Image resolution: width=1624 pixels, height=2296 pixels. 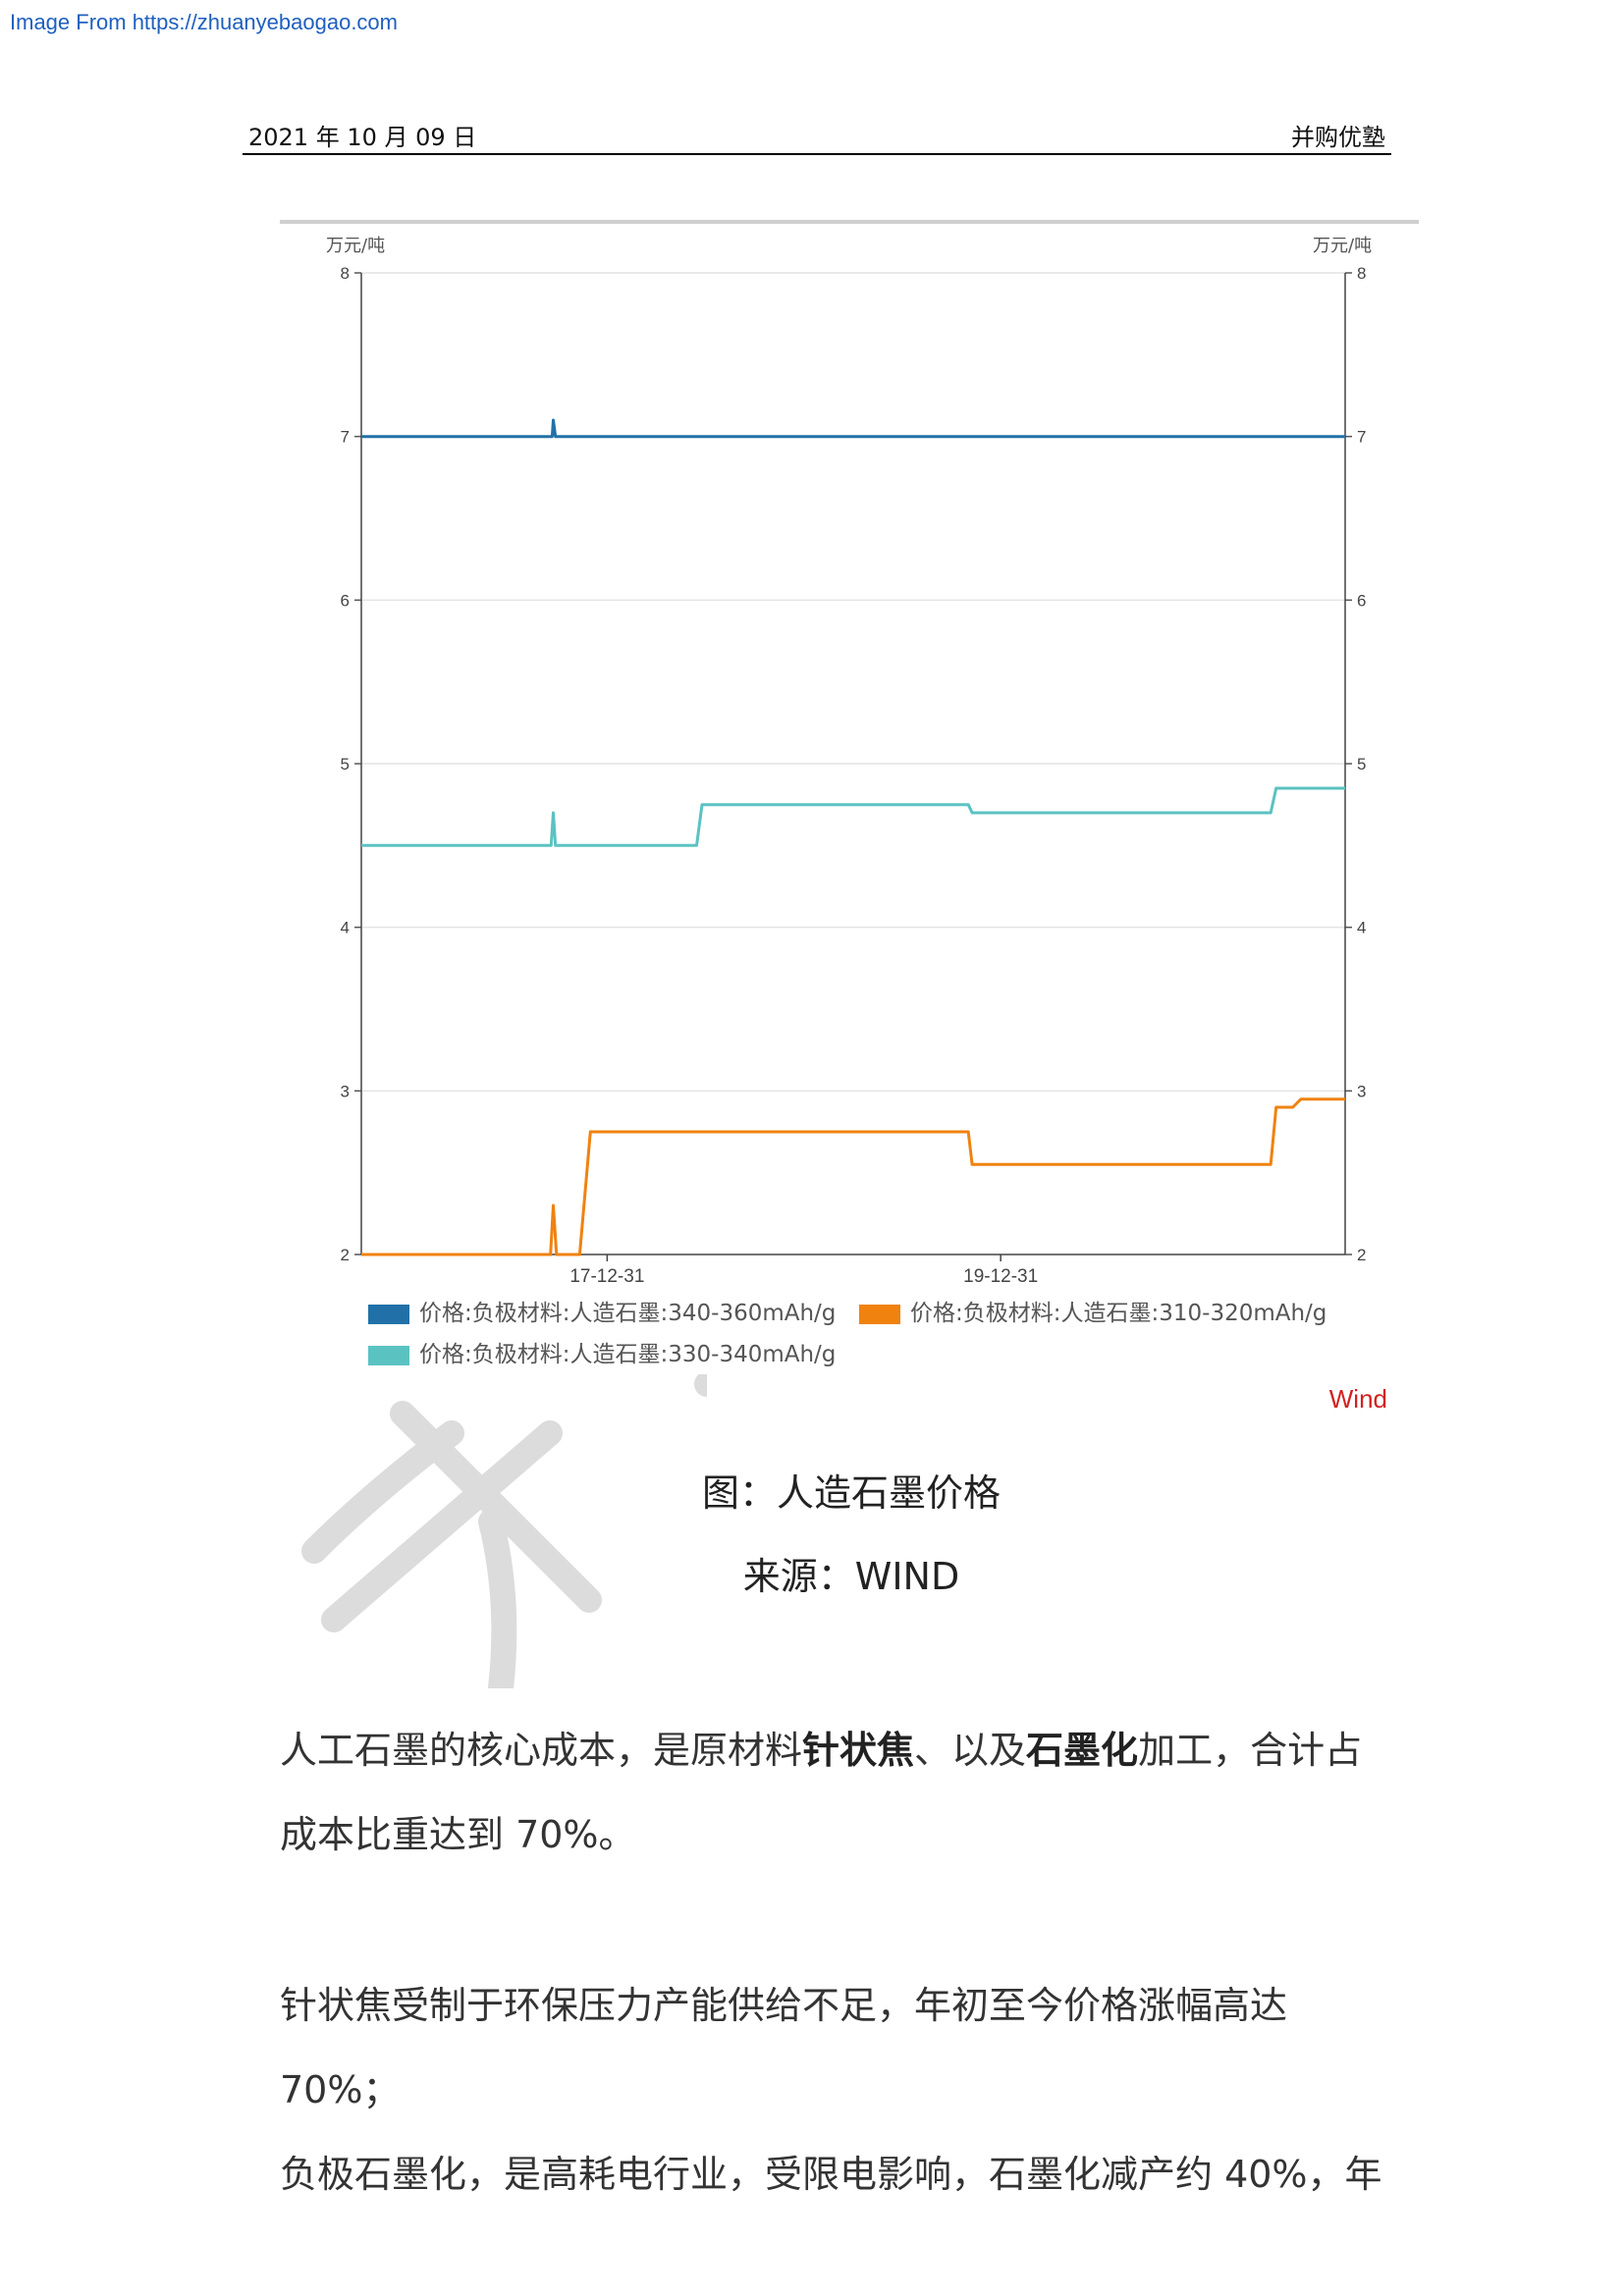 I want to click on p1-bold-needle-coke: 针状焦, so click(x=858, y=1750).